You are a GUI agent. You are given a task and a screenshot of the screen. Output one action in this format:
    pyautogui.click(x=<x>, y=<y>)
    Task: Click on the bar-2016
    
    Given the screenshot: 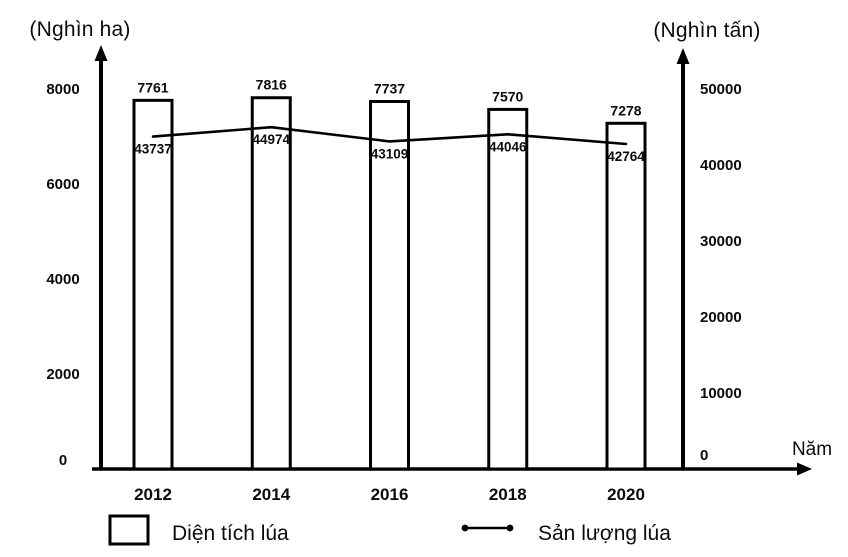 What is the action you would take?
    pyautogui.click(x=389, y=285)
    